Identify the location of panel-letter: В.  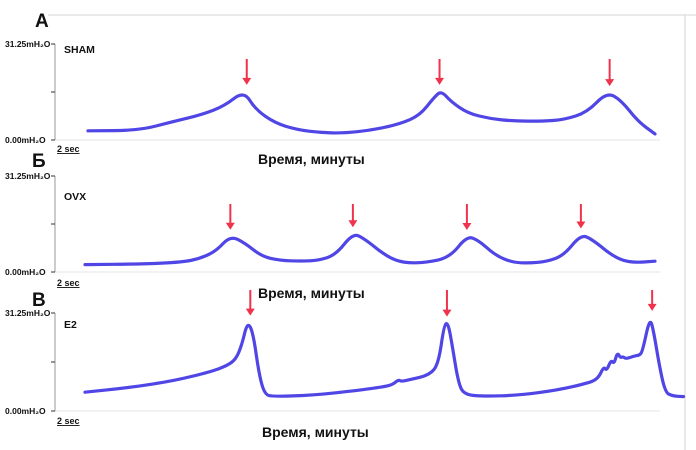
(39, 300).